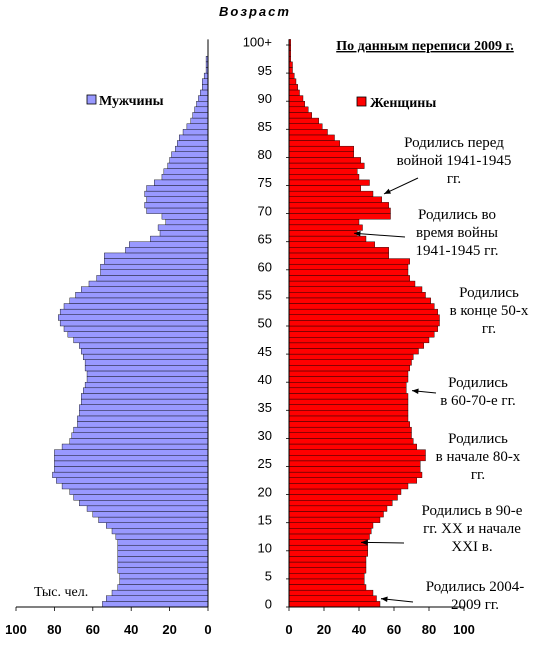 The width and height of the screenshot is (550, 648). I want to click on annotation-line: гг., so click(478, 475).